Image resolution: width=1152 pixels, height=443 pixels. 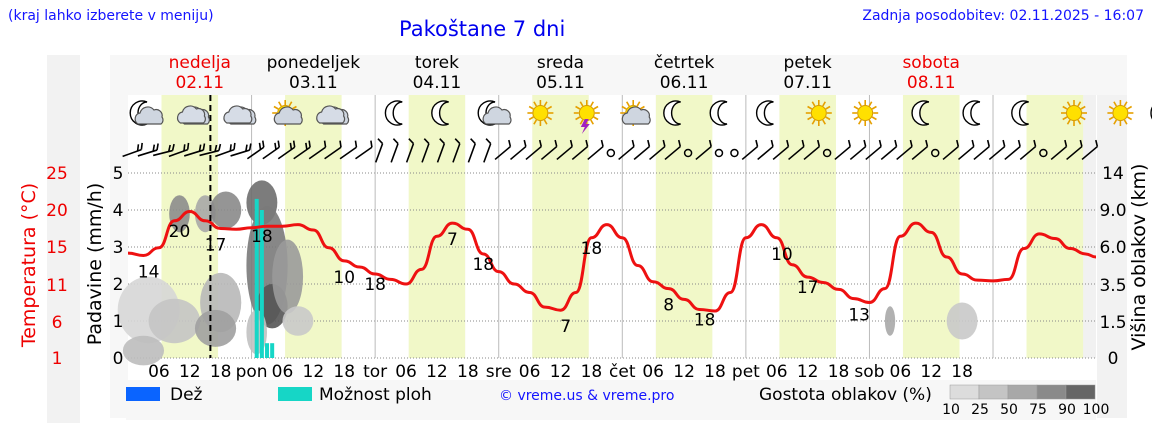 What do you see at coordinates (200, 83) in the screenshot?
I see `day-date: 02.11` at bounding box center [200, 83].